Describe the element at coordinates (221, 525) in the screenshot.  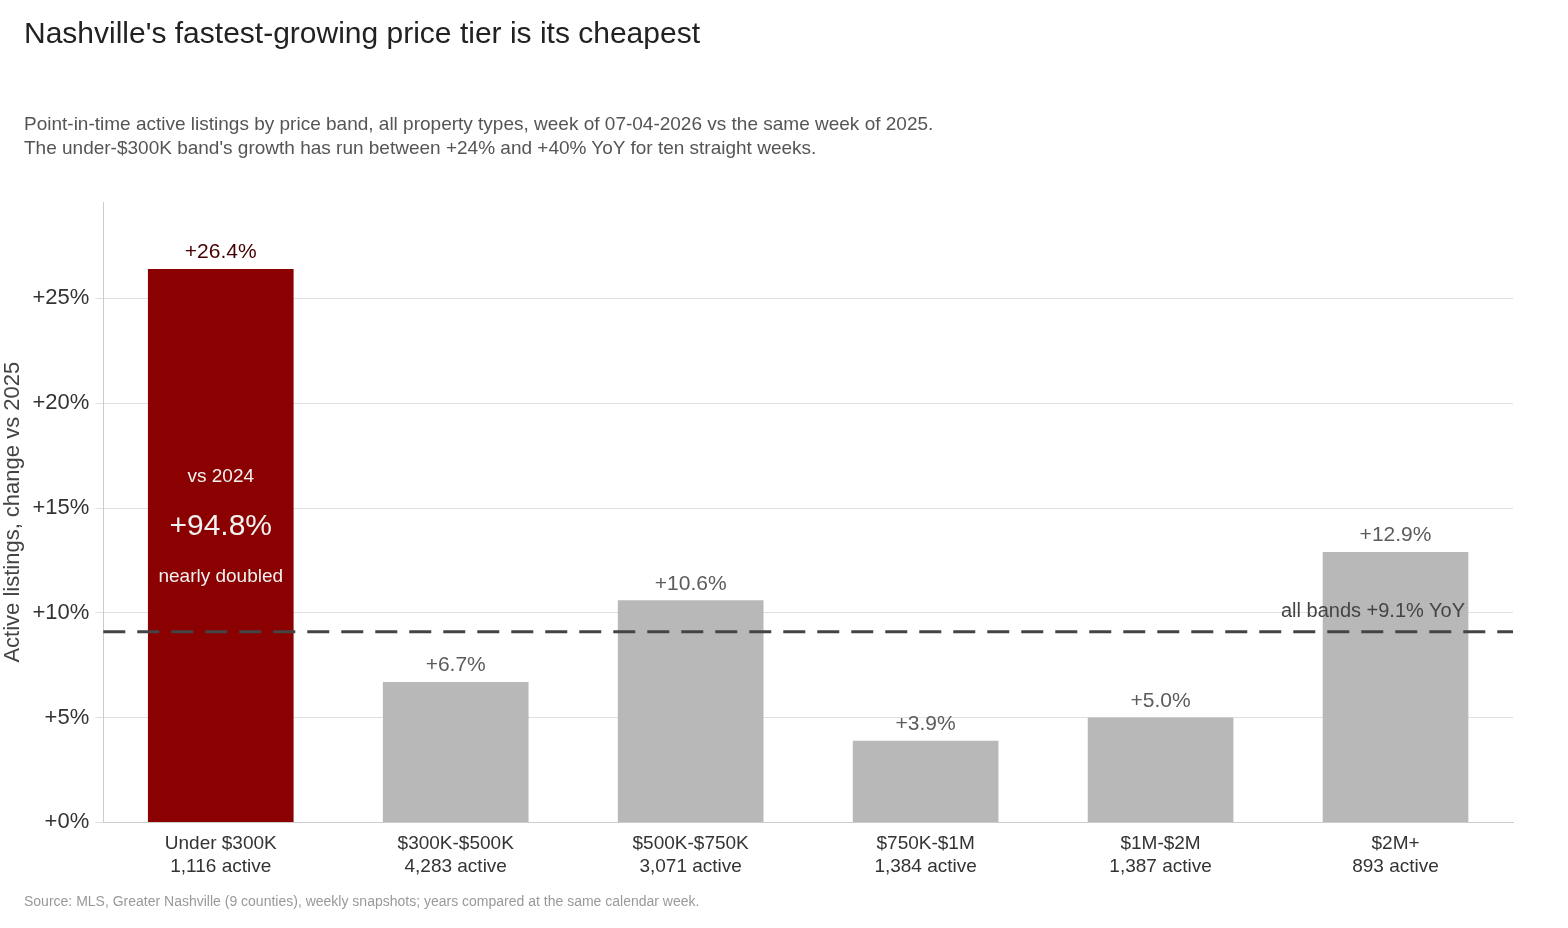
I see `annotation: +94.8%` at that location.